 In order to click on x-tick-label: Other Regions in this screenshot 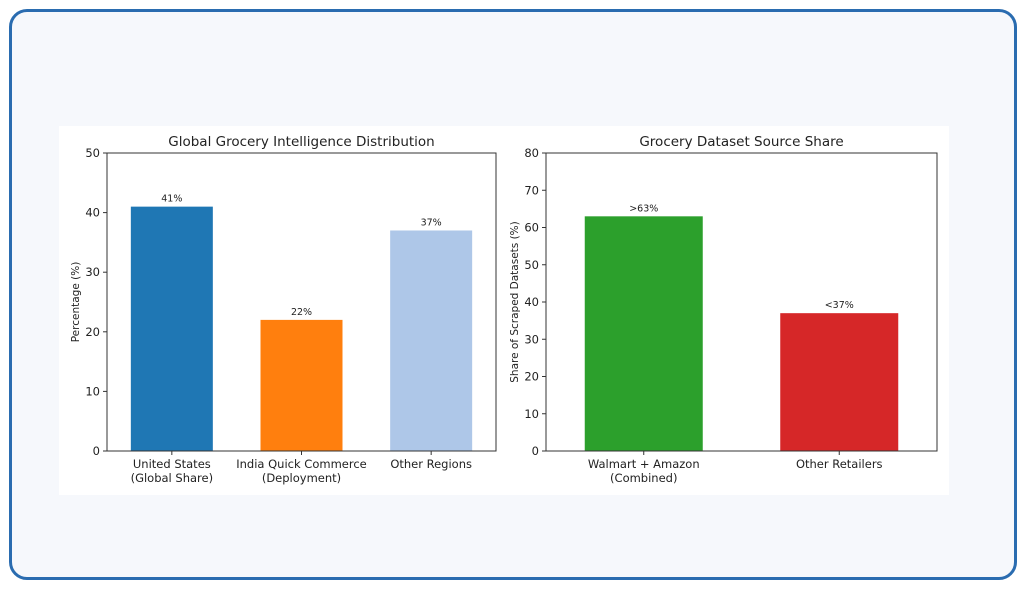, I will do `click(431, 464)`.